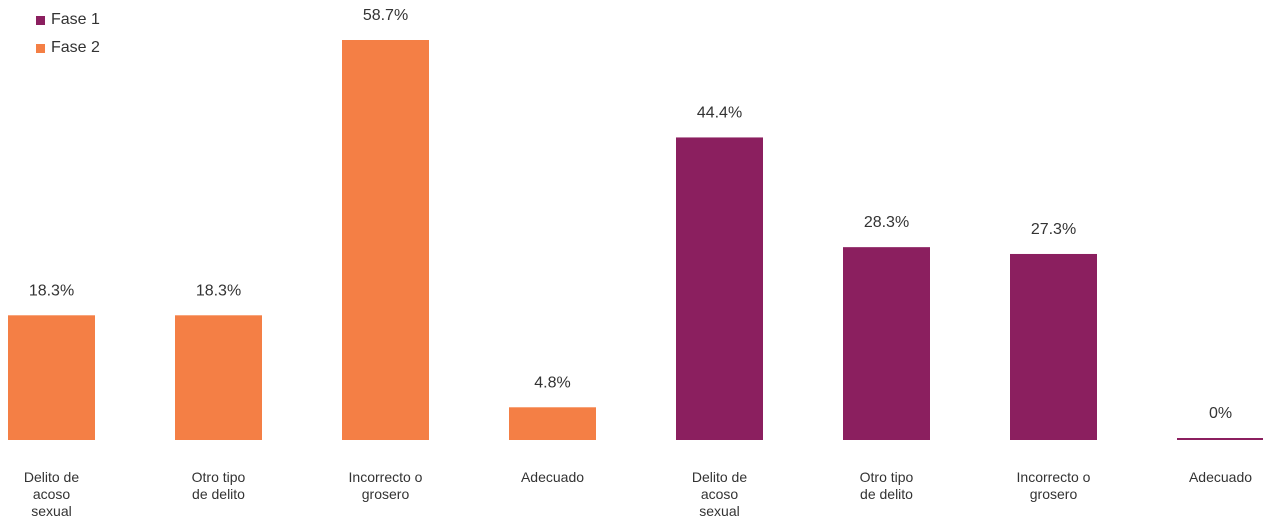 The image size is (1263, 522). I want to click on data-label-8: 0%, so click(1220, 413).